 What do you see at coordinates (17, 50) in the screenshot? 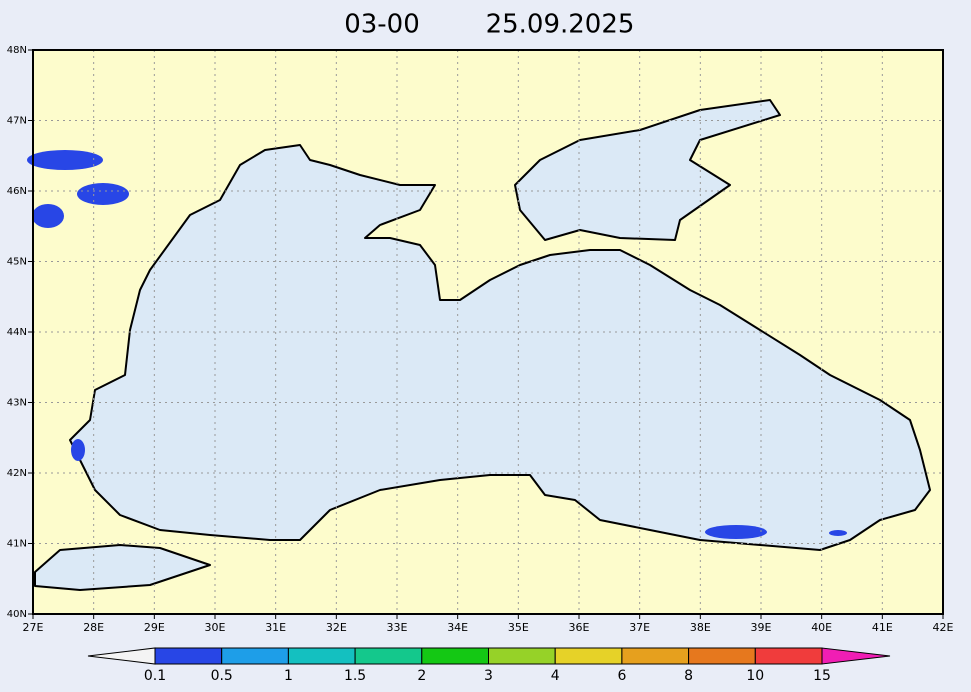
I see `lat-label: 48N` at bounding box center [17, 50].